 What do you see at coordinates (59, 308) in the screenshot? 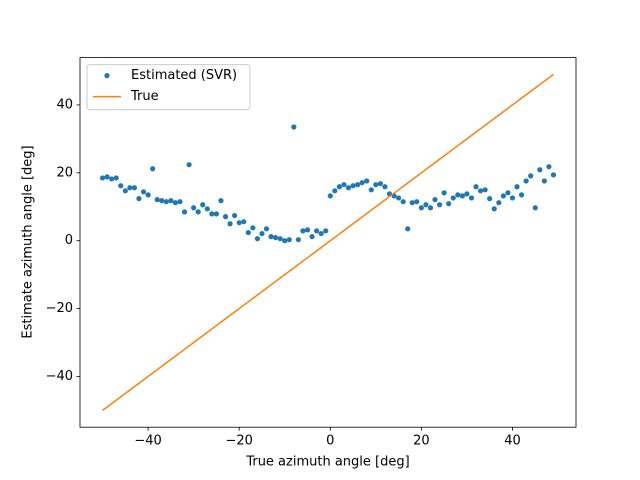
I see `y-tick-label: −20` at bounding box center [59, 308].